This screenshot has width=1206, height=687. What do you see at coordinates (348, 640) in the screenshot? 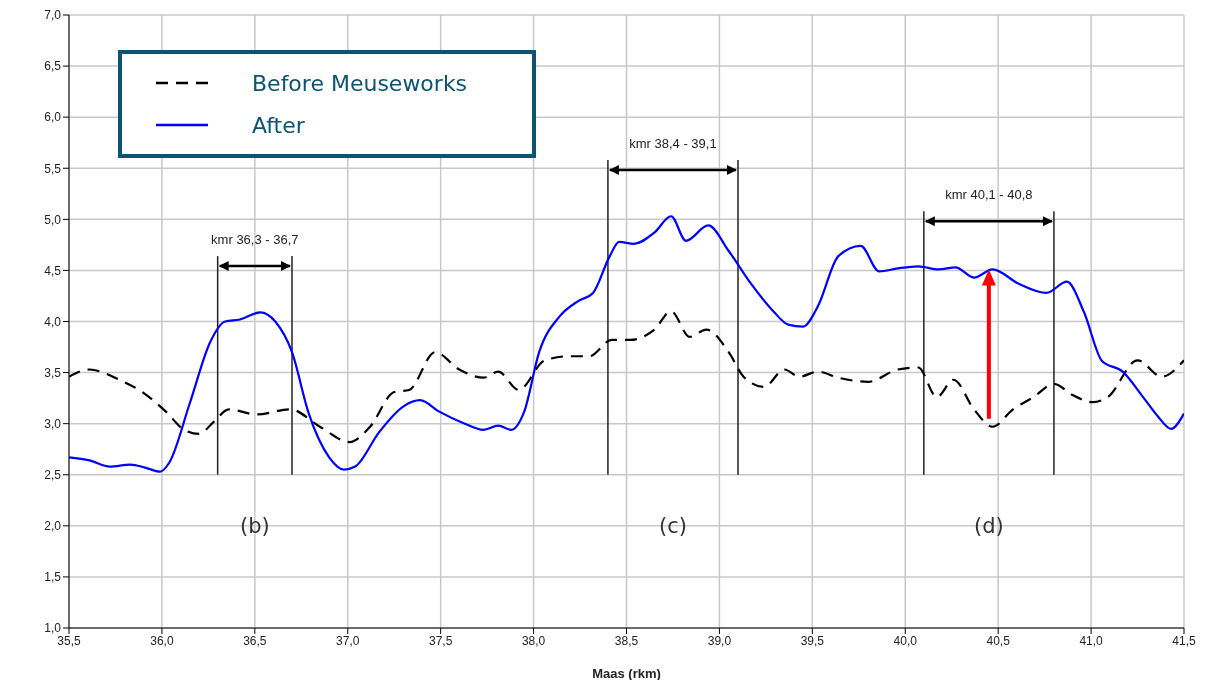
I see `x-tick-label: 37,0` at bounding box center [348, 640].